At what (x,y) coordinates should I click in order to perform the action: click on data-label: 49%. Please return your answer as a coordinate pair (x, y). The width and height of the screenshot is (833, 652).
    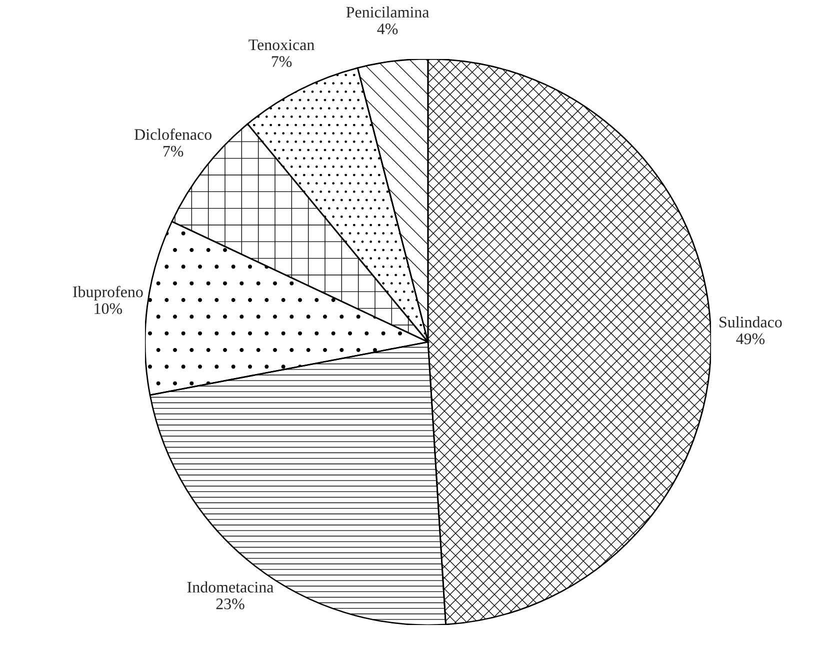
    Looking at the image, I should click on (750, 338).